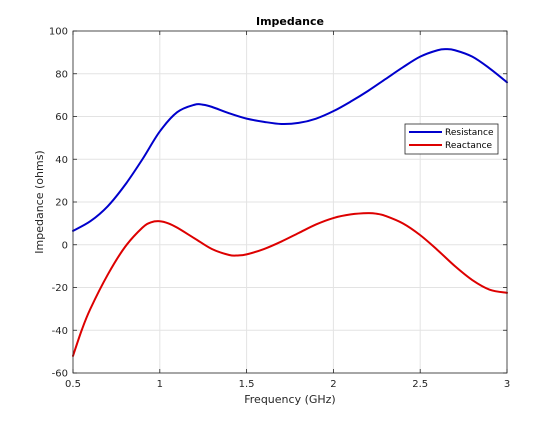 The width and height of the screenshot is (560, 424). Describe the element at coordinates (61, 203) in the screenshot. I see `y-tick-label: 20` at that location.